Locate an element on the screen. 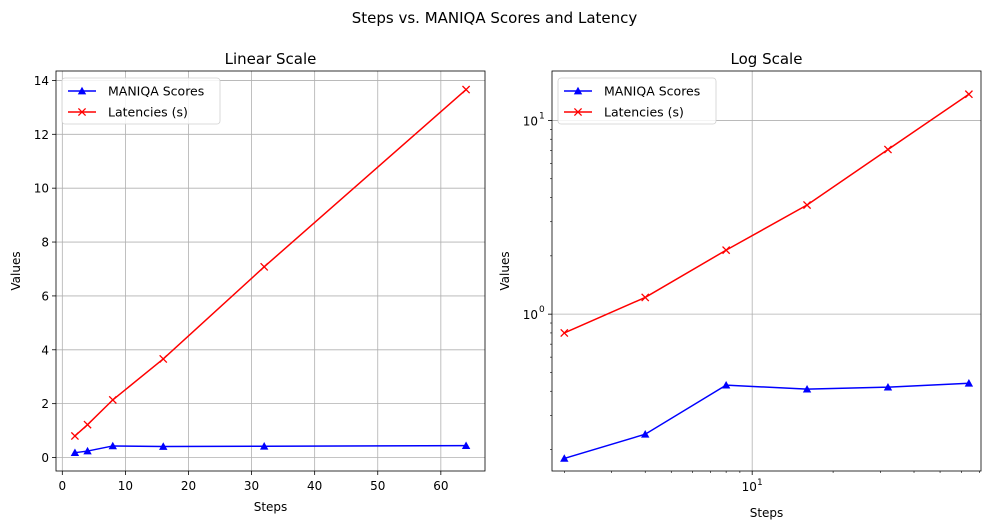 The height and width of the screenshot is (529, 989). y-tick-label: 4 is located at coordinates (45, 350).